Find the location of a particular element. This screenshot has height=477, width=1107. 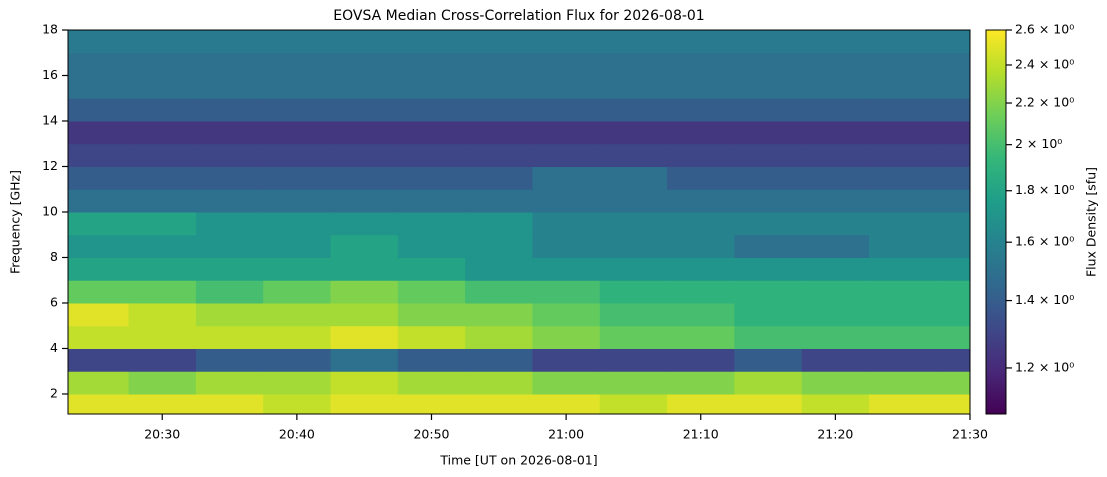

colorbar-tick-label: 2.6 × 10⁰ is located at coordinates (1044, 29).